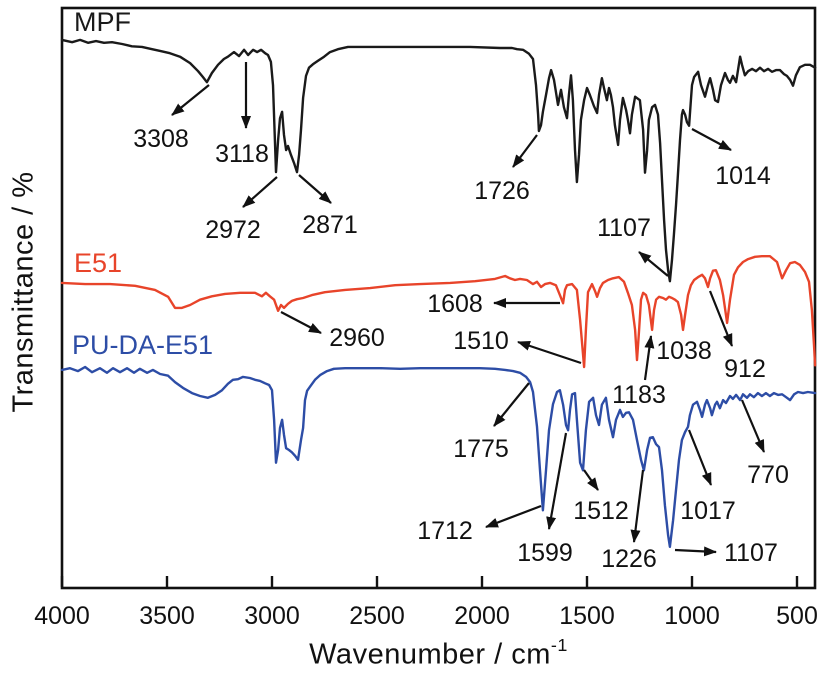 The width and height of the screenshot is (827, 681). What do you see at coordinates (482, 616) in the screenshot?
I see `x-tick-label-2000: 2000` at bounding box center [482, 616].